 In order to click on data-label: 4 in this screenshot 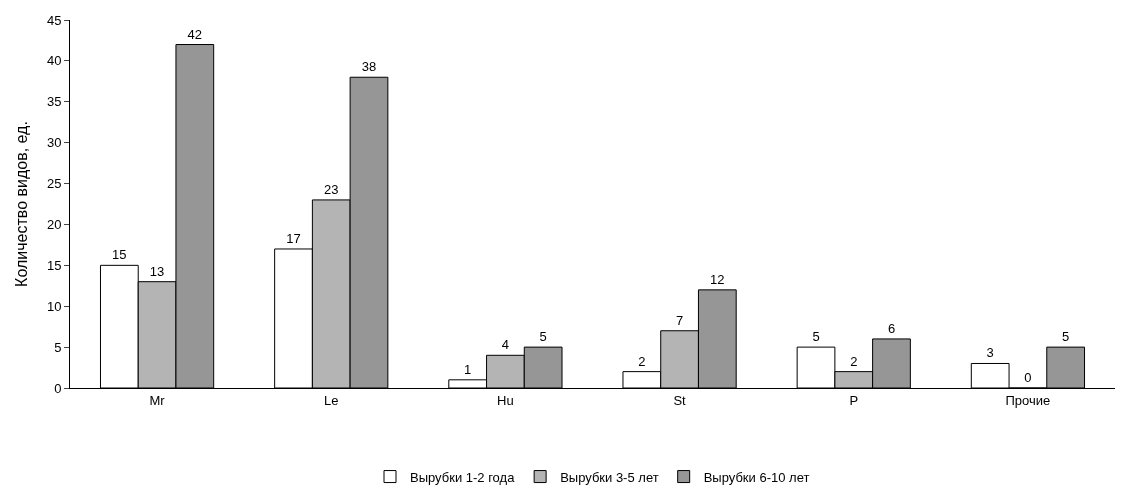, I will do `click(505, 345)`.